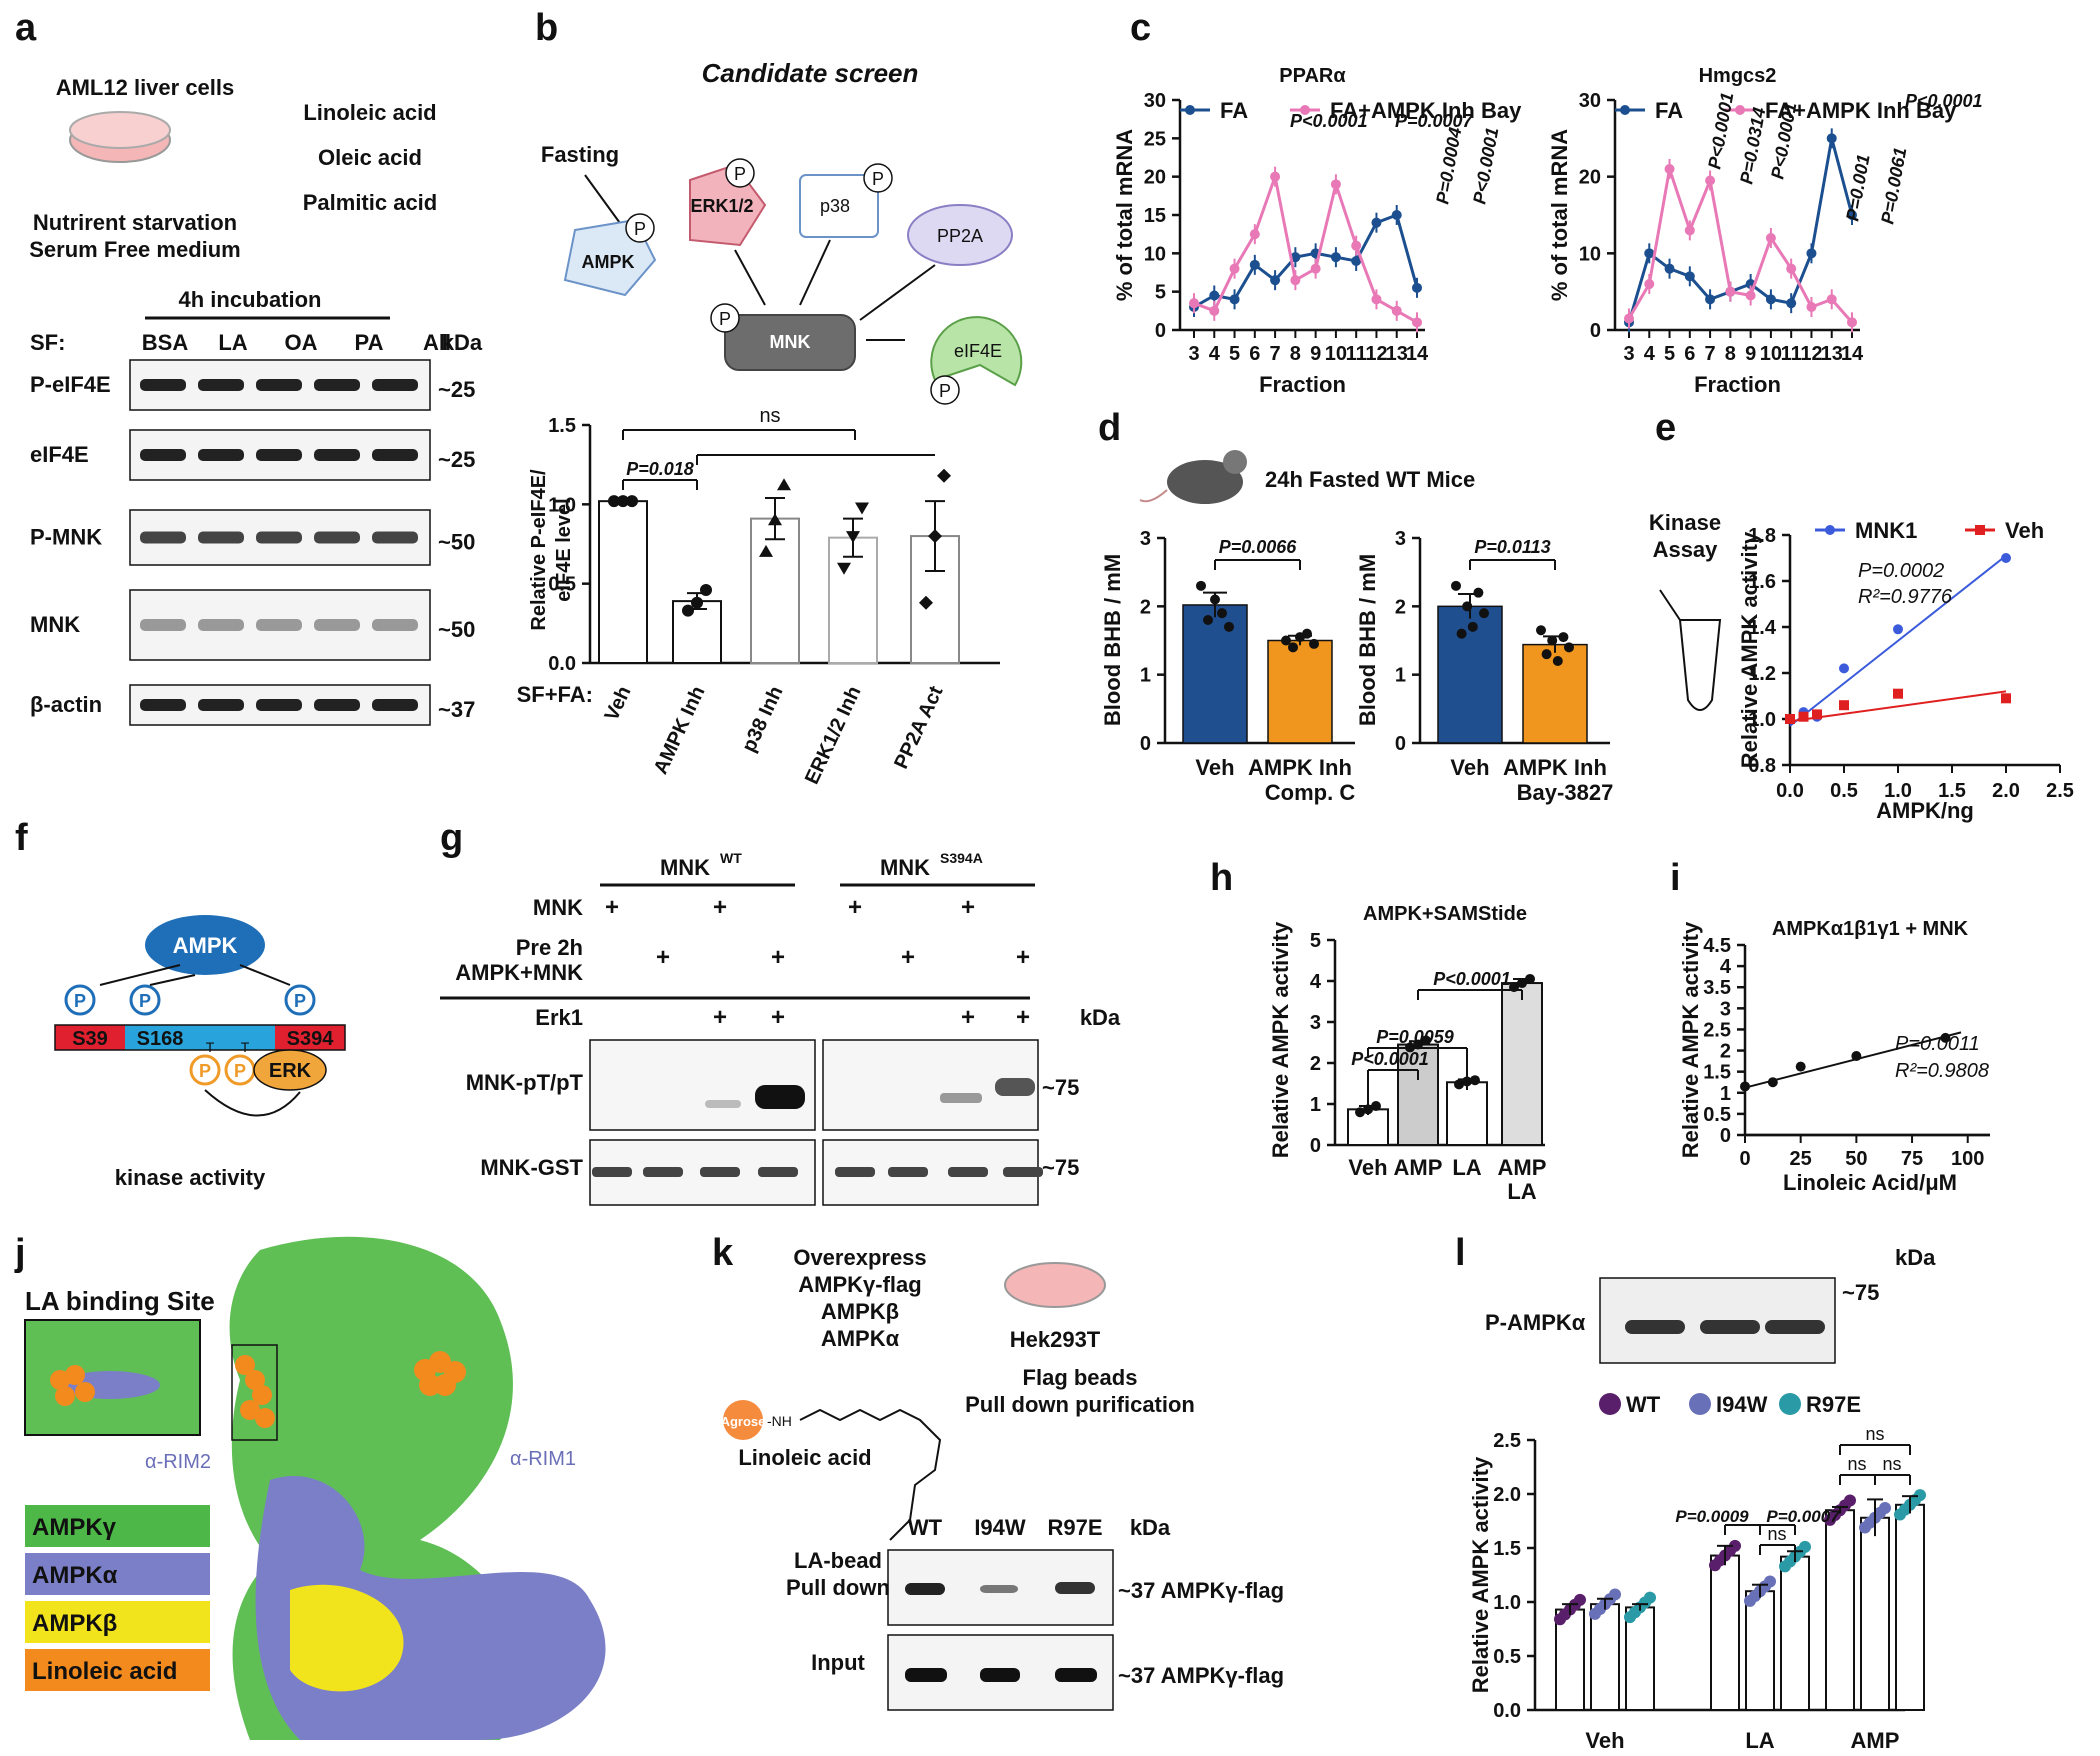 Image resolution: width=2100 pixels, height=1756 pixels. Describe the element at coordinates (1912, 1159) in the screenshot. I see `x-tick-label: 75` at that location.